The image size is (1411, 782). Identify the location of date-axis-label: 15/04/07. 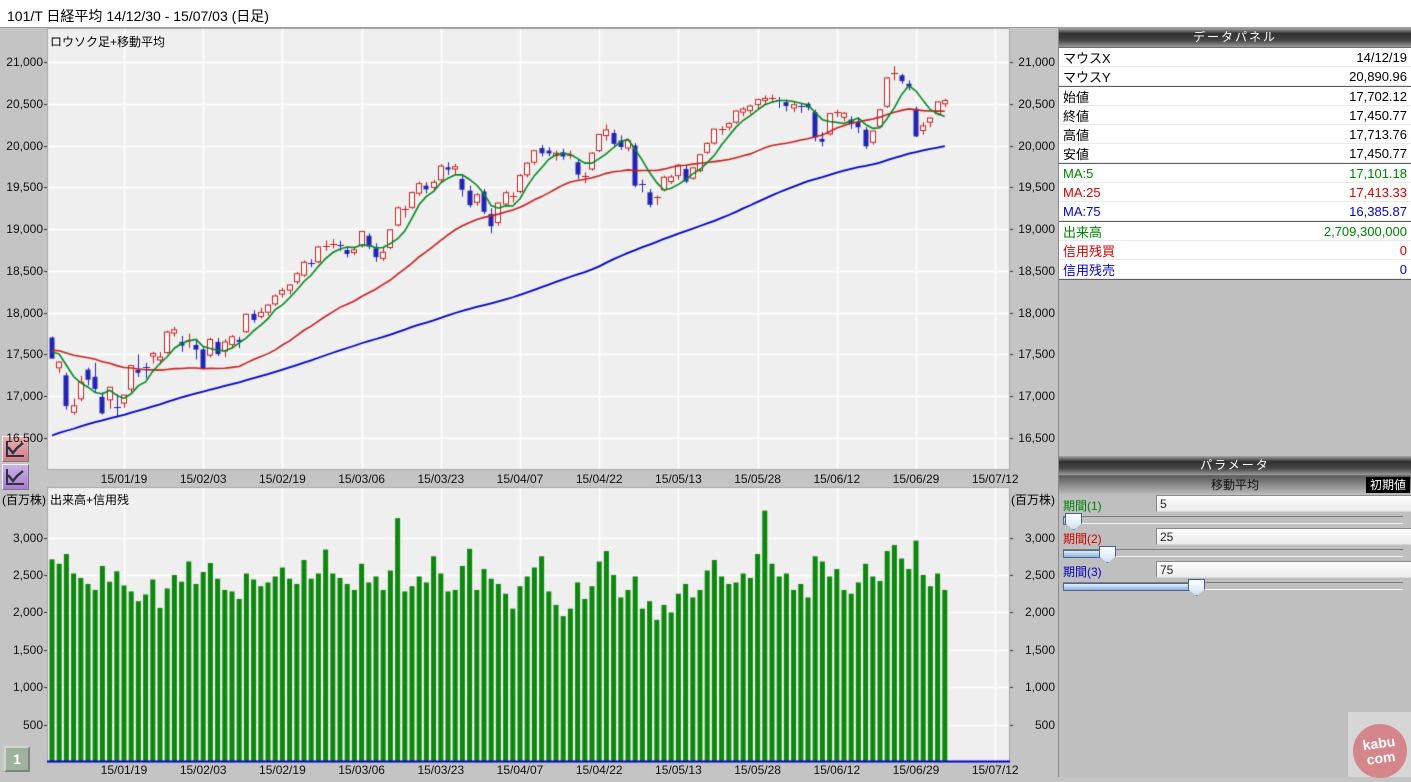
(520, 479).